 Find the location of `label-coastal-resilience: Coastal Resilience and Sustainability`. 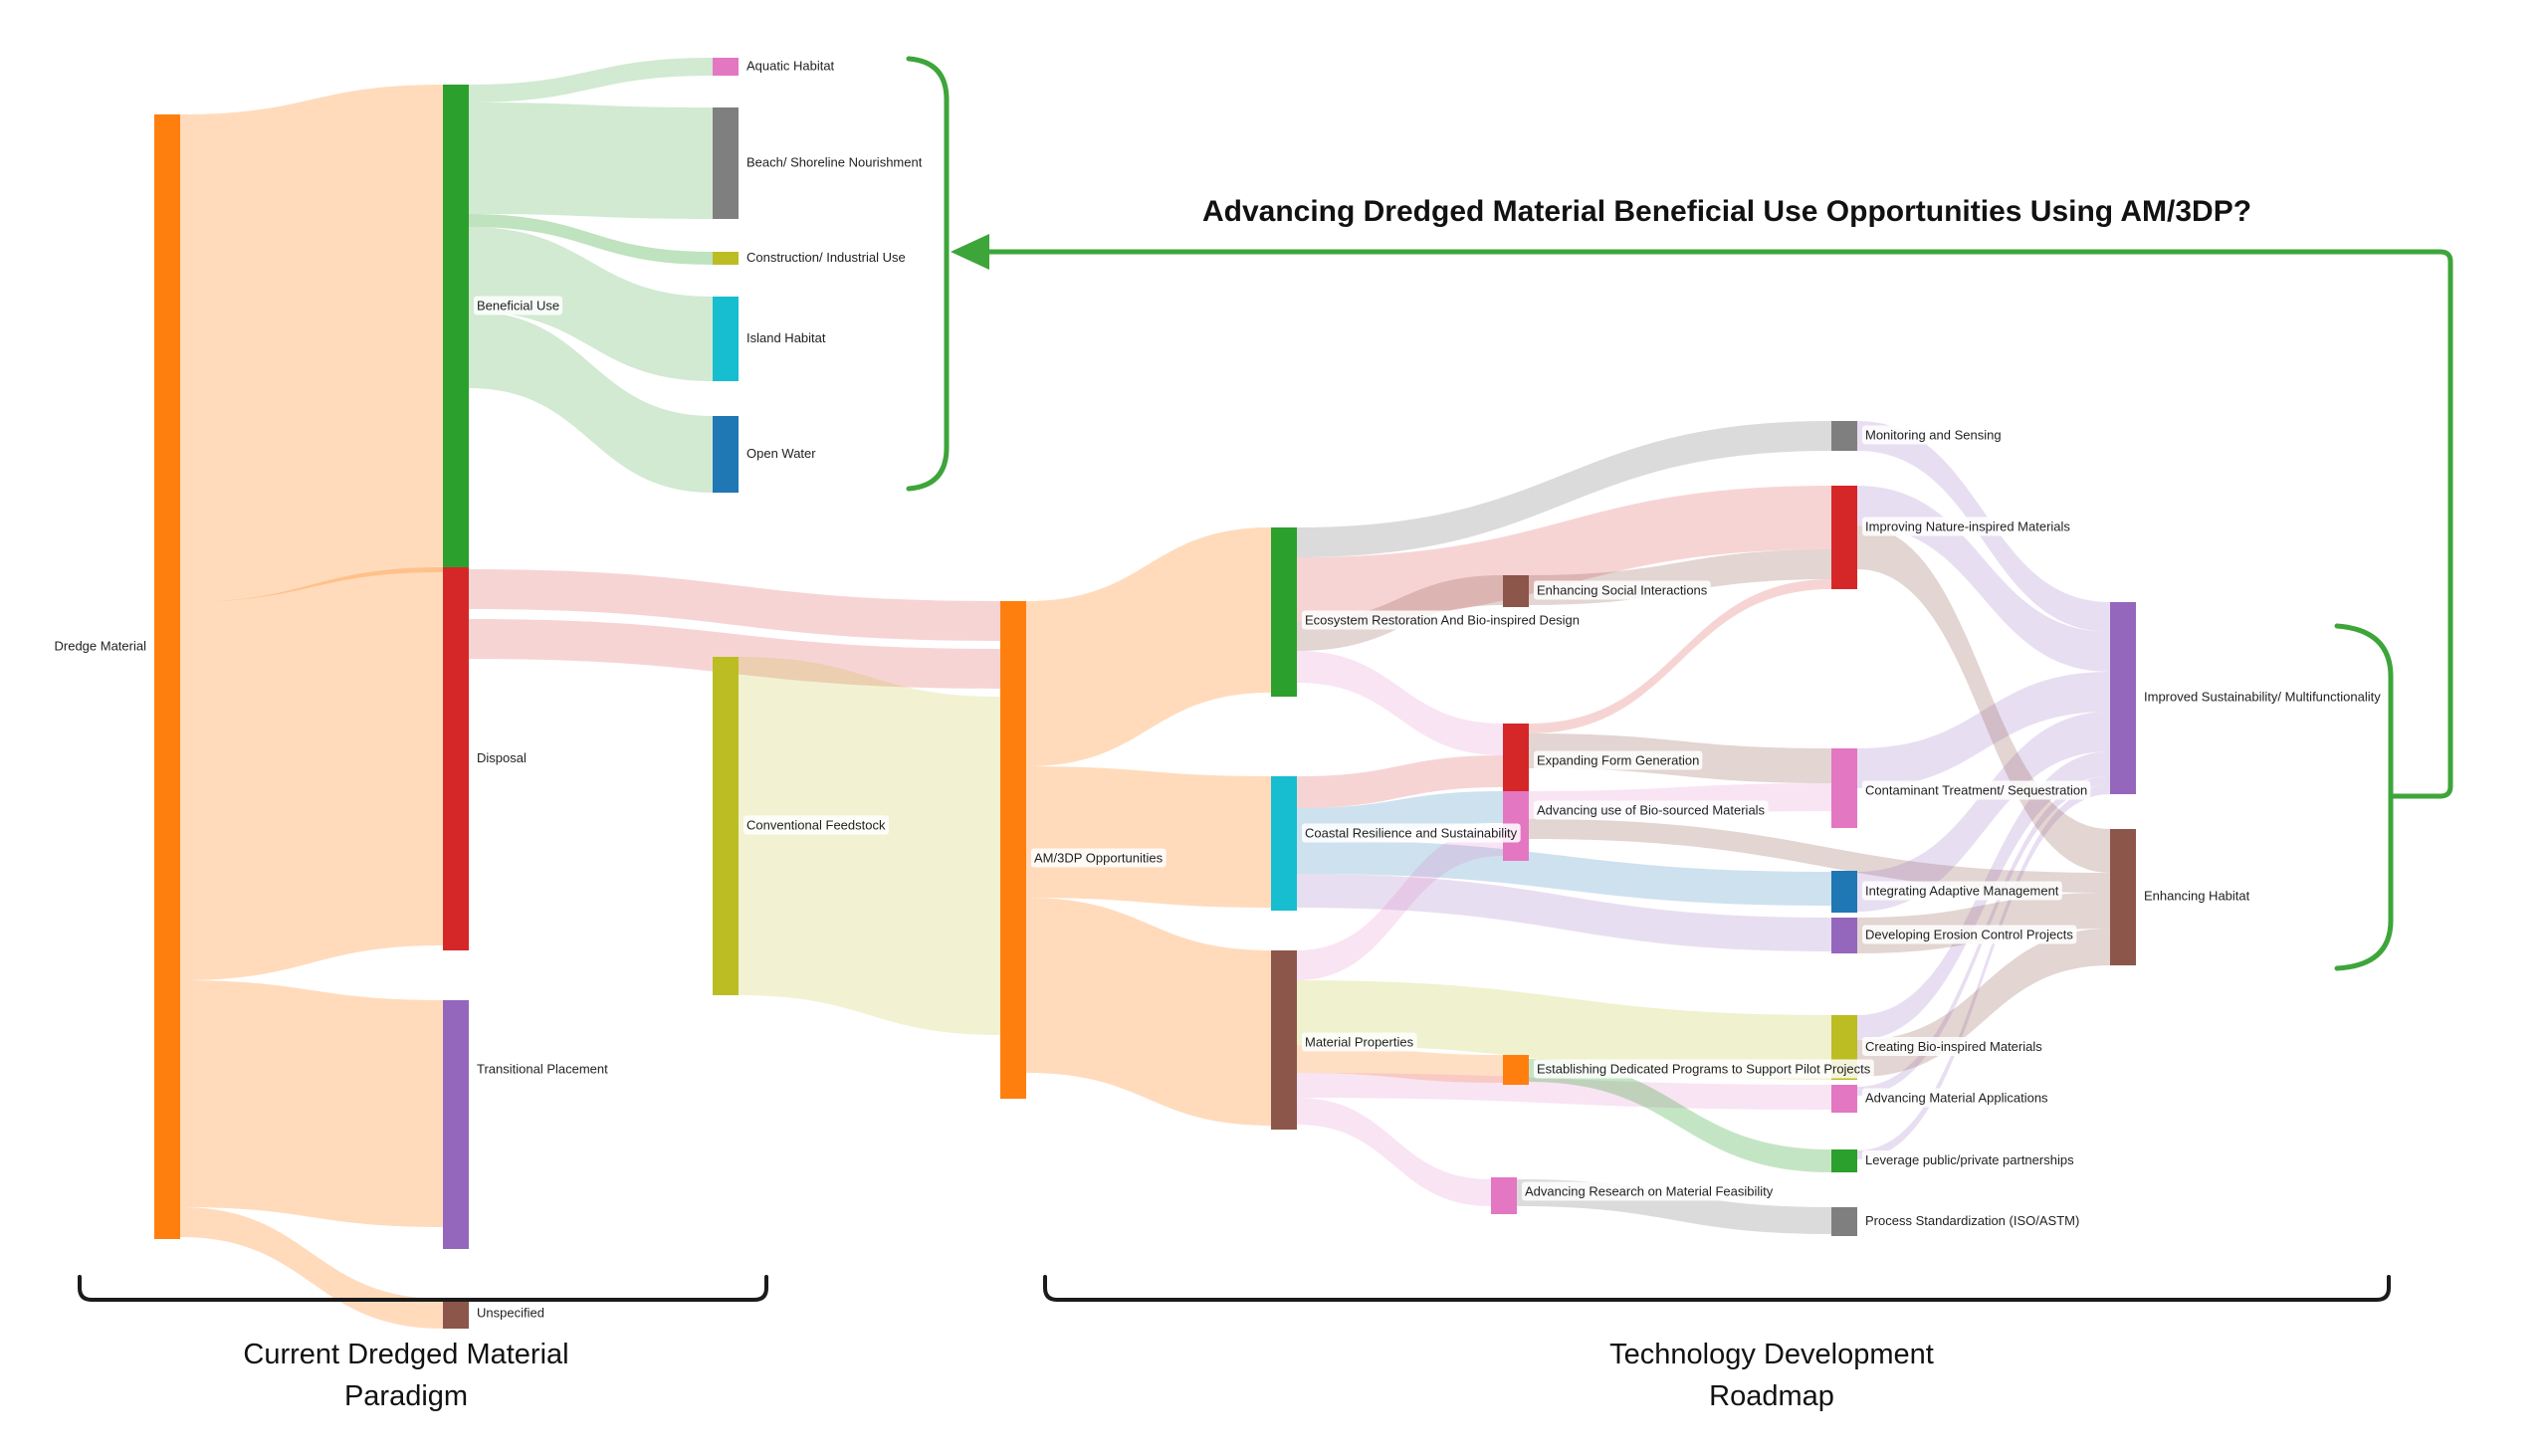

label-coastal-resilience: Coastal Resilience and Sustainability is located at coordinates (1411, 832).